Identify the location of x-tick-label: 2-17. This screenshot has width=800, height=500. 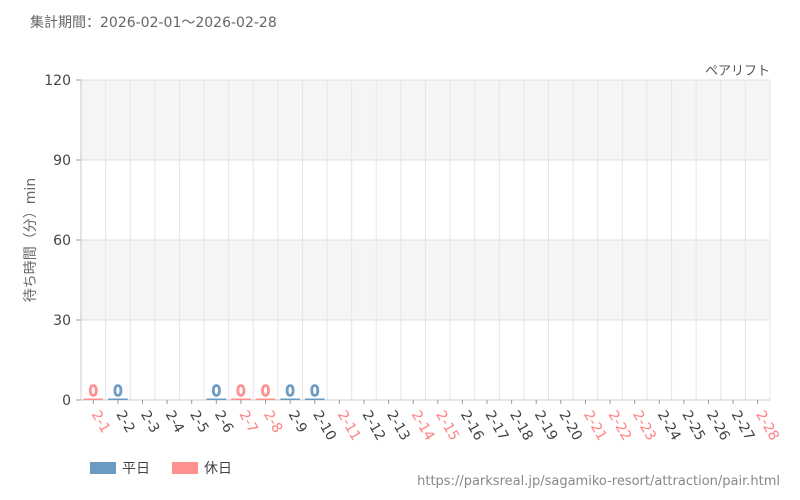
(497, 426).